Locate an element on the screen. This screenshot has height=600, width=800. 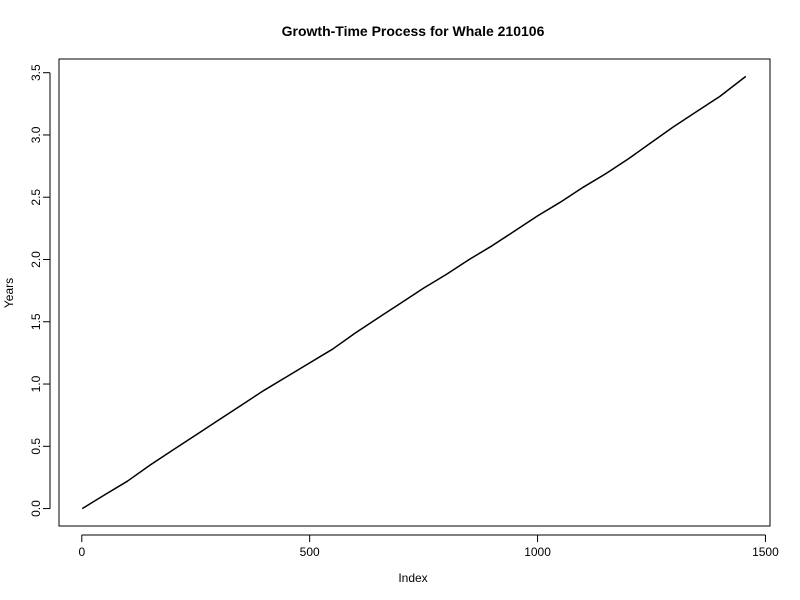
y-tick-label: 3.0 is located at coordinates (36, 134).